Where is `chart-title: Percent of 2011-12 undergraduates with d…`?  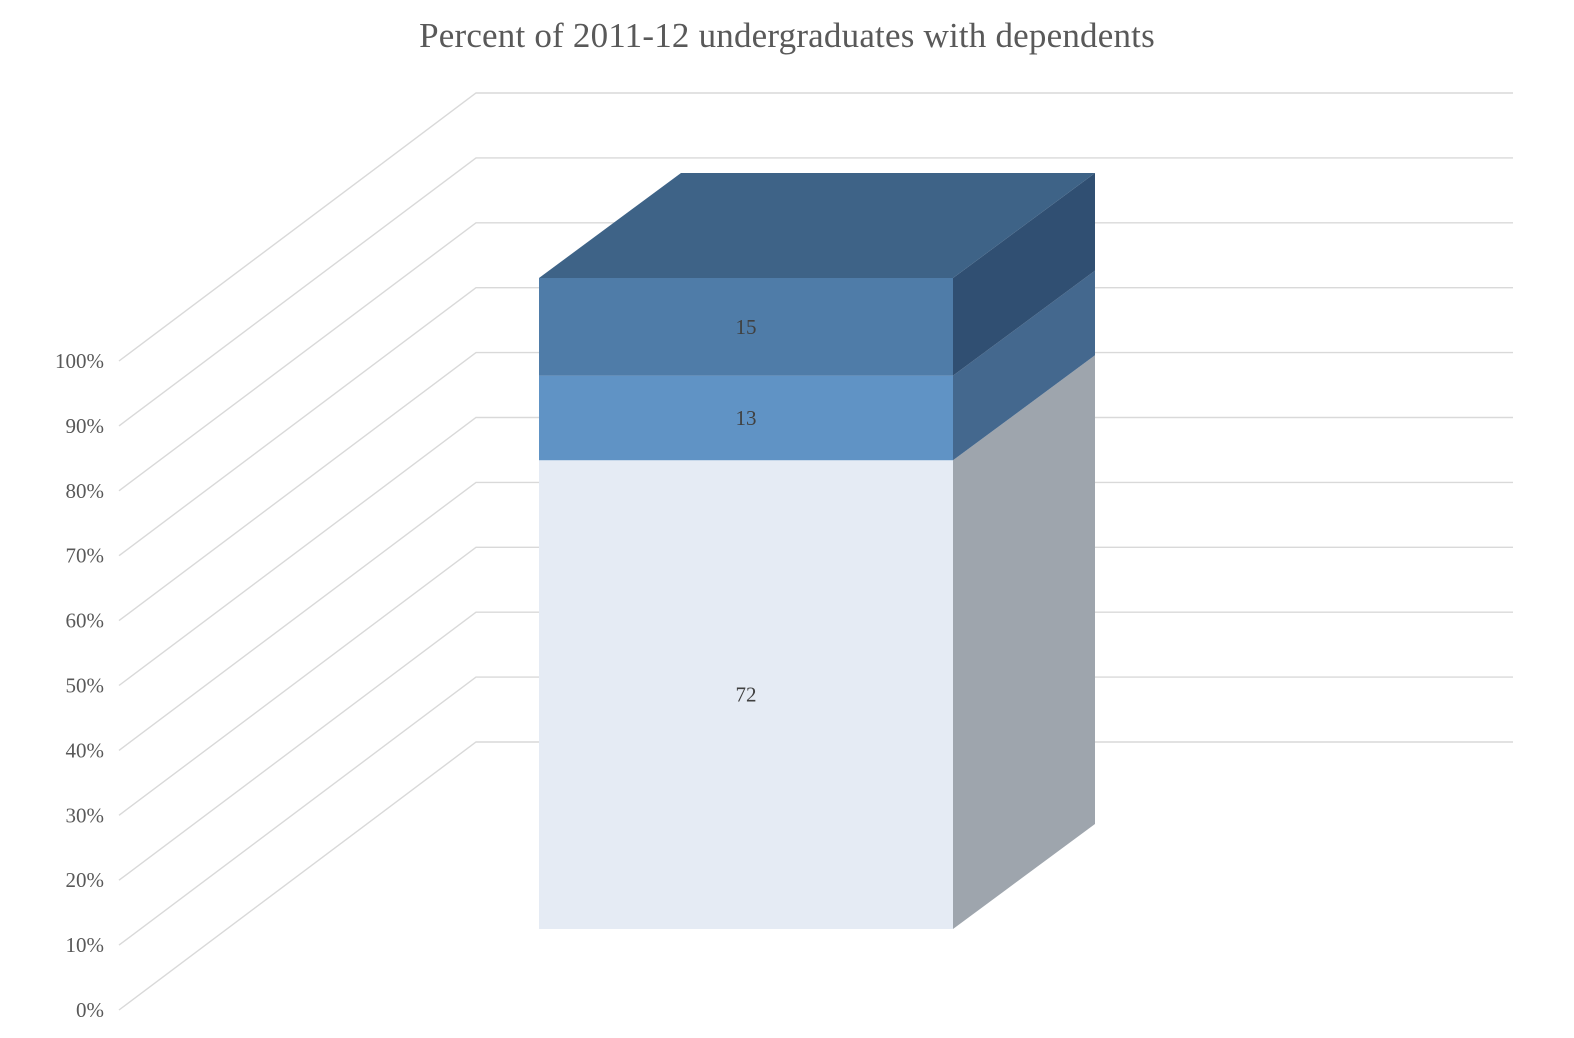 chart-title: Percent of 2011-12 undergraduates with d… is located at coordinates (787, 35).